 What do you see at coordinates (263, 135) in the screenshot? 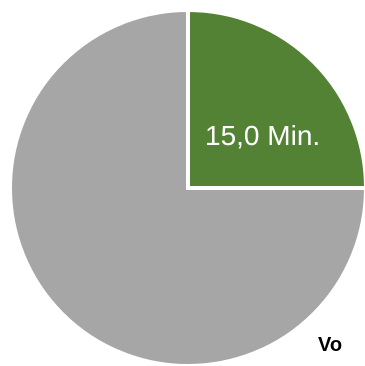
I see `slice-label: 15,0 Min.` at bounding box center [263, 135].